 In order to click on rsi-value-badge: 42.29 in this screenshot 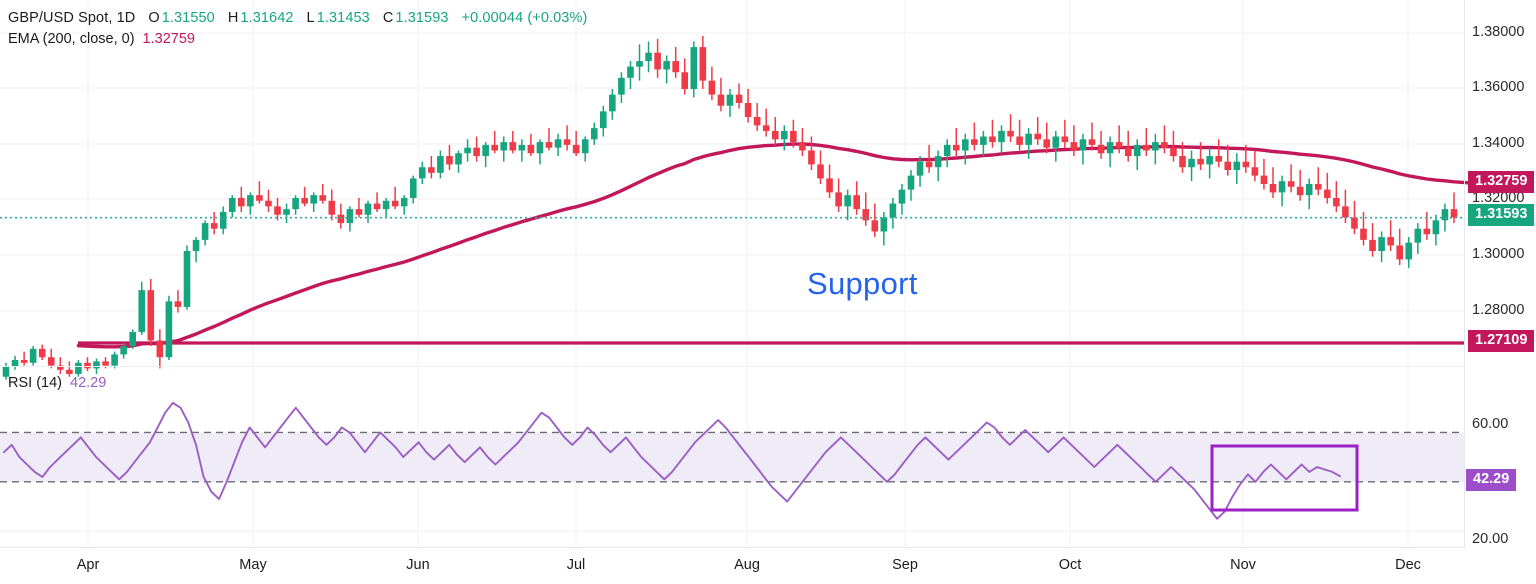, I will do `click(1491, 480)`.